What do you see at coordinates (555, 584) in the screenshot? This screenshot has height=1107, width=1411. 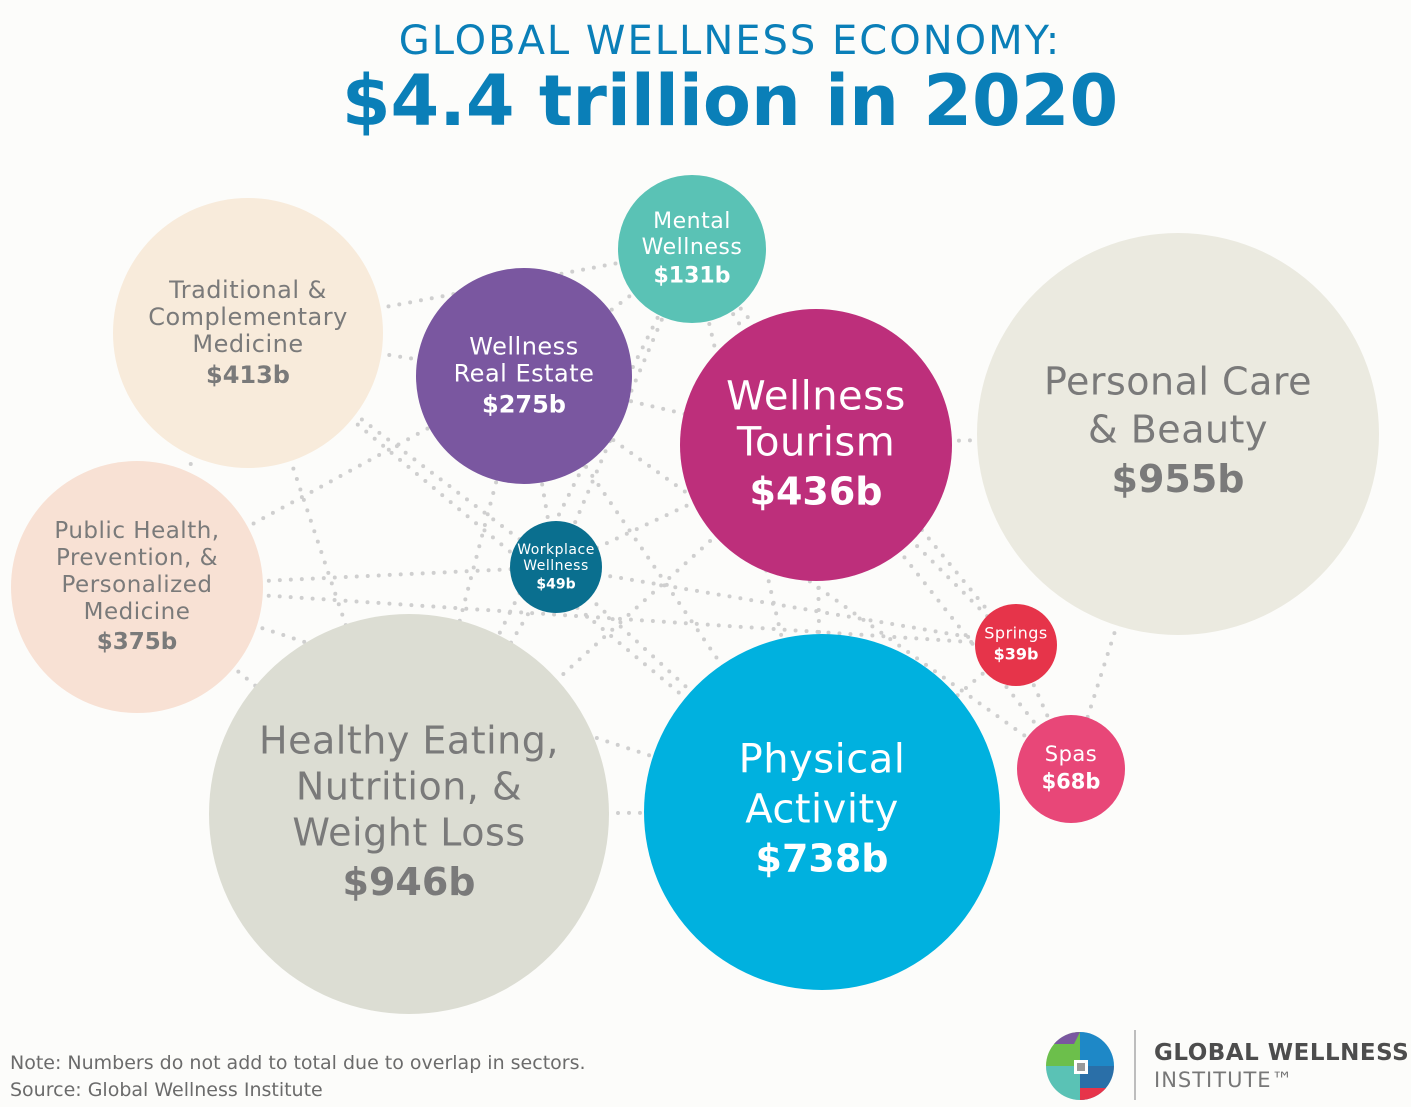 I see `bubble-value-label: $49b` at bounding box center [555, 584].